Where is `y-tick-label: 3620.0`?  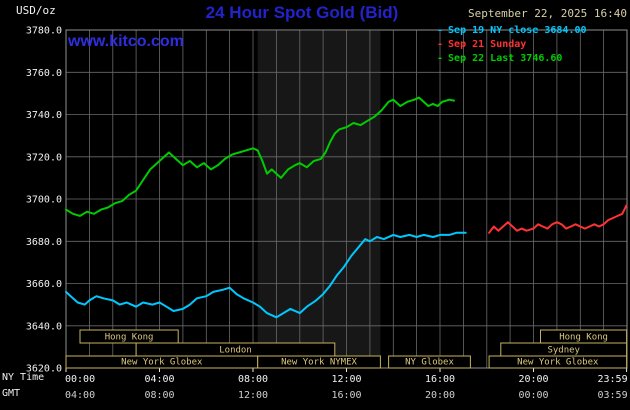 y-tick-label: 3620.0 is located at coordinates (44, 369).